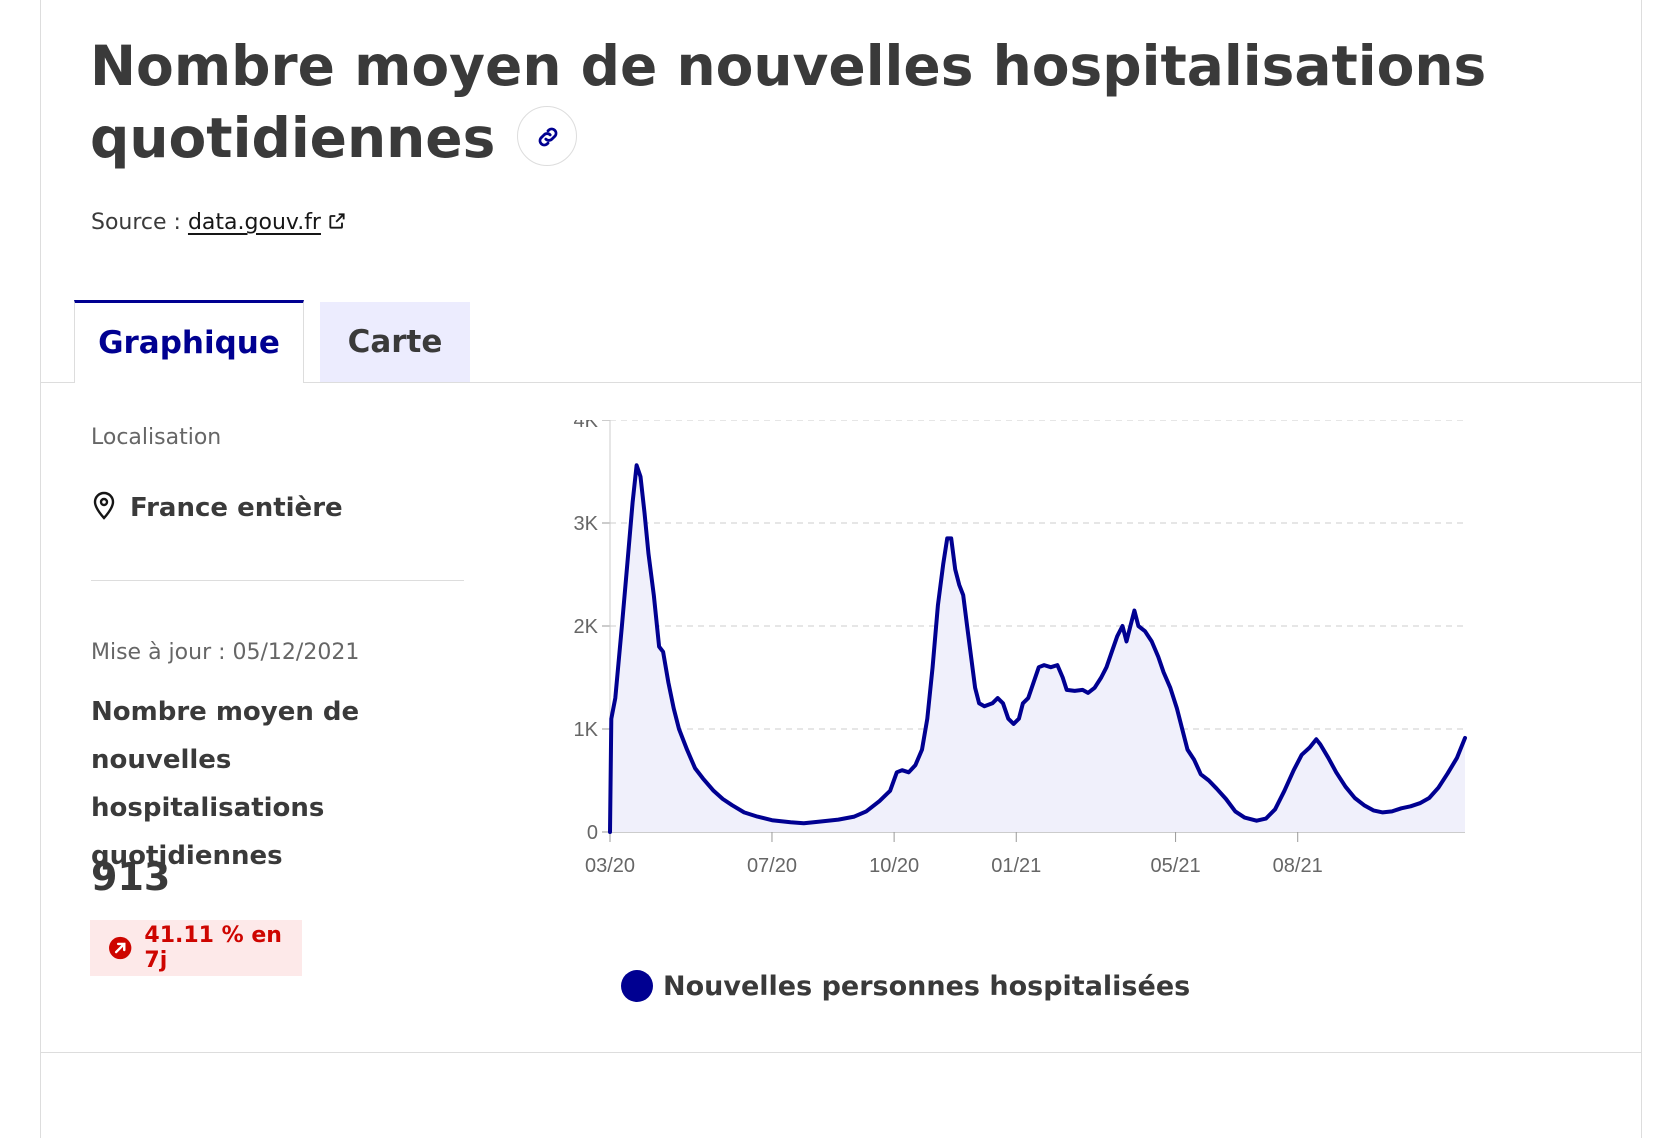  What do you see at coordinates (225, 652) in the screenshot?
I see `update-date: Mise à jour : 05/12/2021` at bounding box center [225, 652].